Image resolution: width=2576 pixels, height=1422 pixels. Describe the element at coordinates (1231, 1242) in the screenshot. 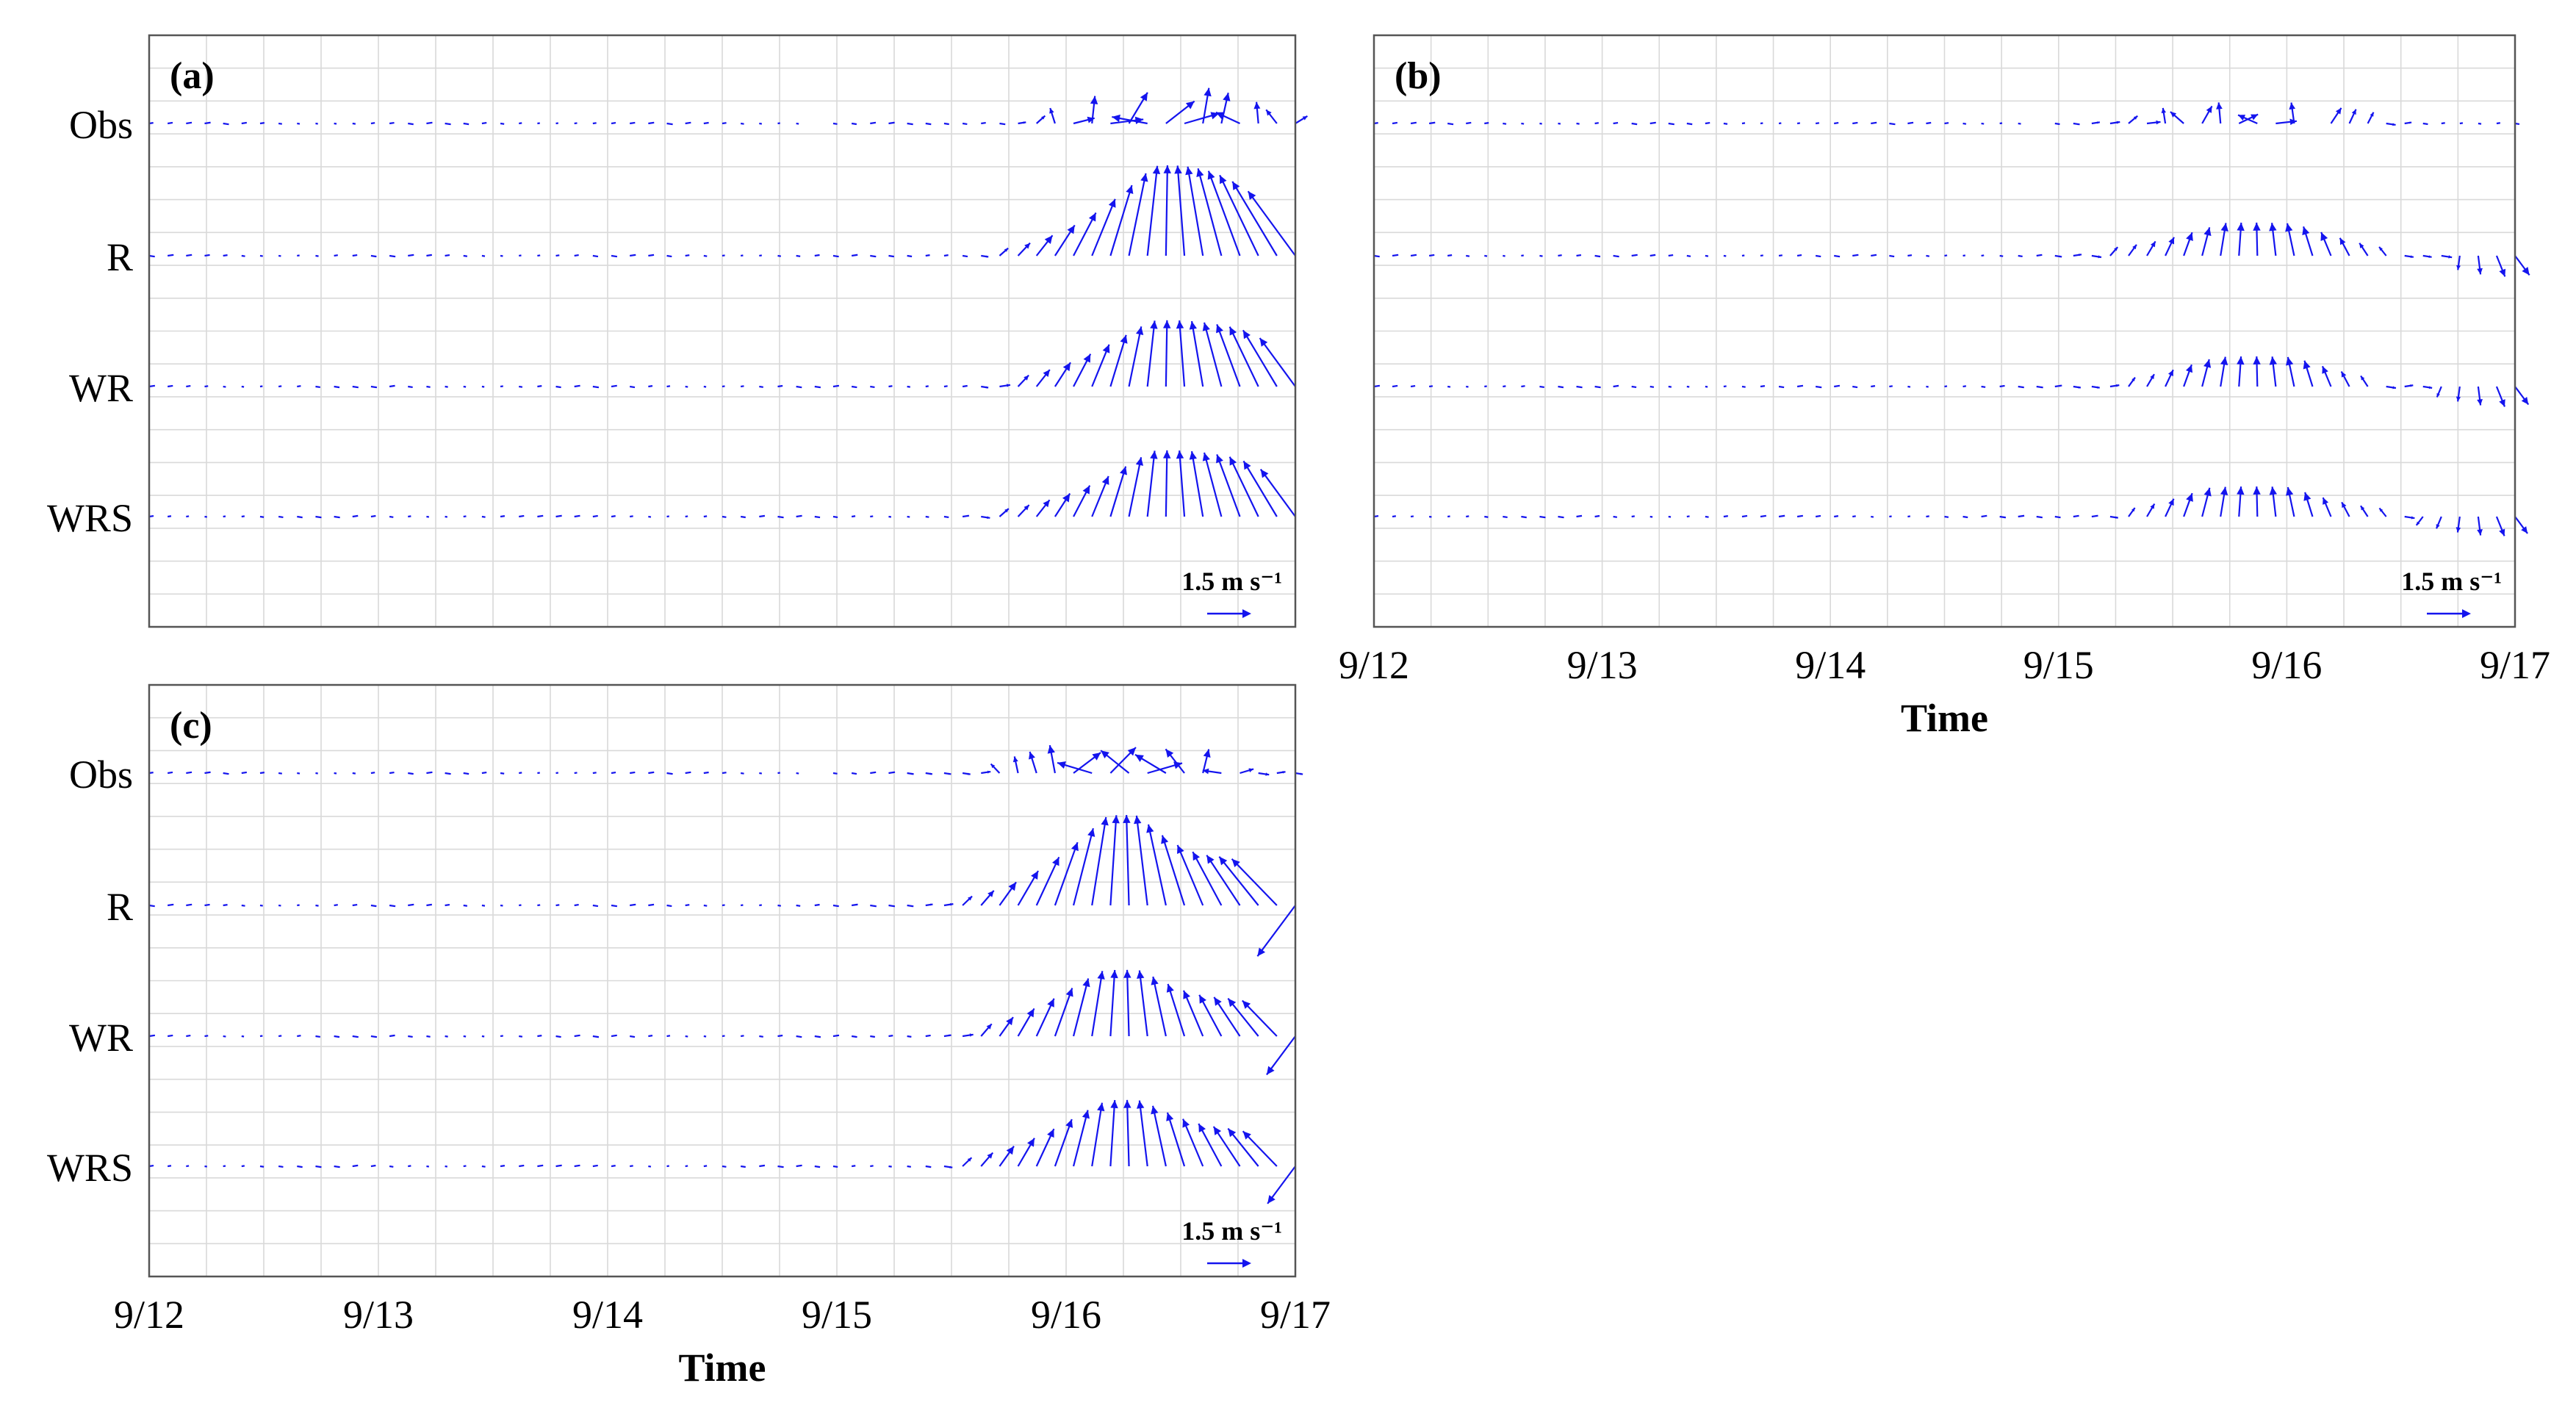

I see `panel-c-scale: 1.5 m s⁻¹` at that location.